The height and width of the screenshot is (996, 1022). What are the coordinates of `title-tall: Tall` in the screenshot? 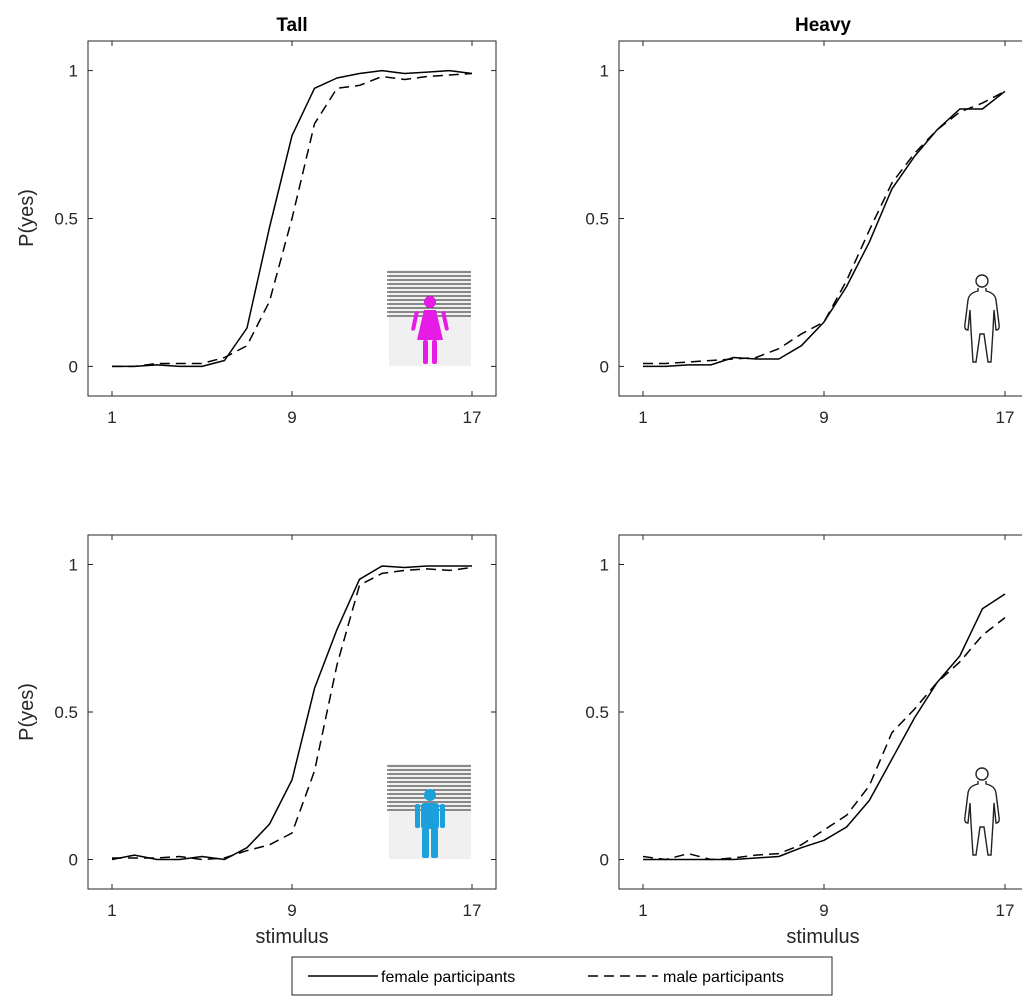 It's located at (291, 25).